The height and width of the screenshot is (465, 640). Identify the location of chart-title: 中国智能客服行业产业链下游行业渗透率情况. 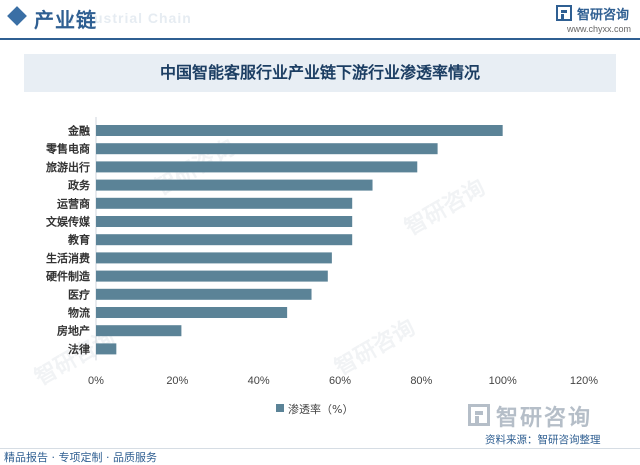
(319, 72).